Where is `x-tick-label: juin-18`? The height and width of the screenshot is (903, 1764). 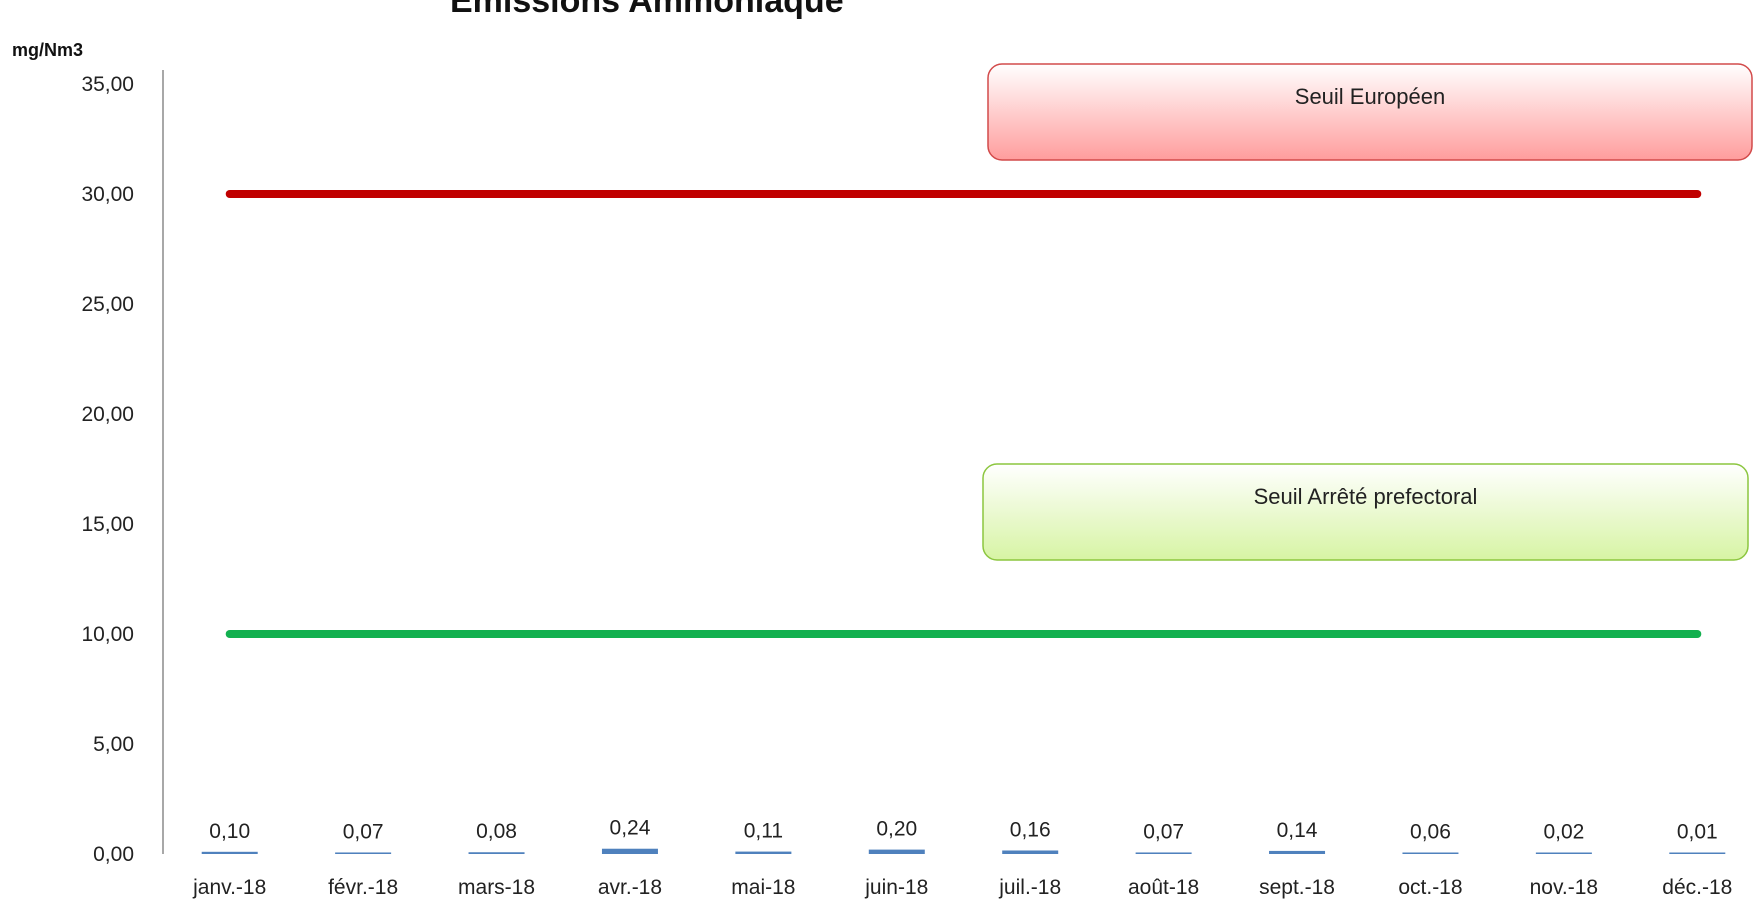 x-tick-label: juin-18 is located at coordinates (896, 887).